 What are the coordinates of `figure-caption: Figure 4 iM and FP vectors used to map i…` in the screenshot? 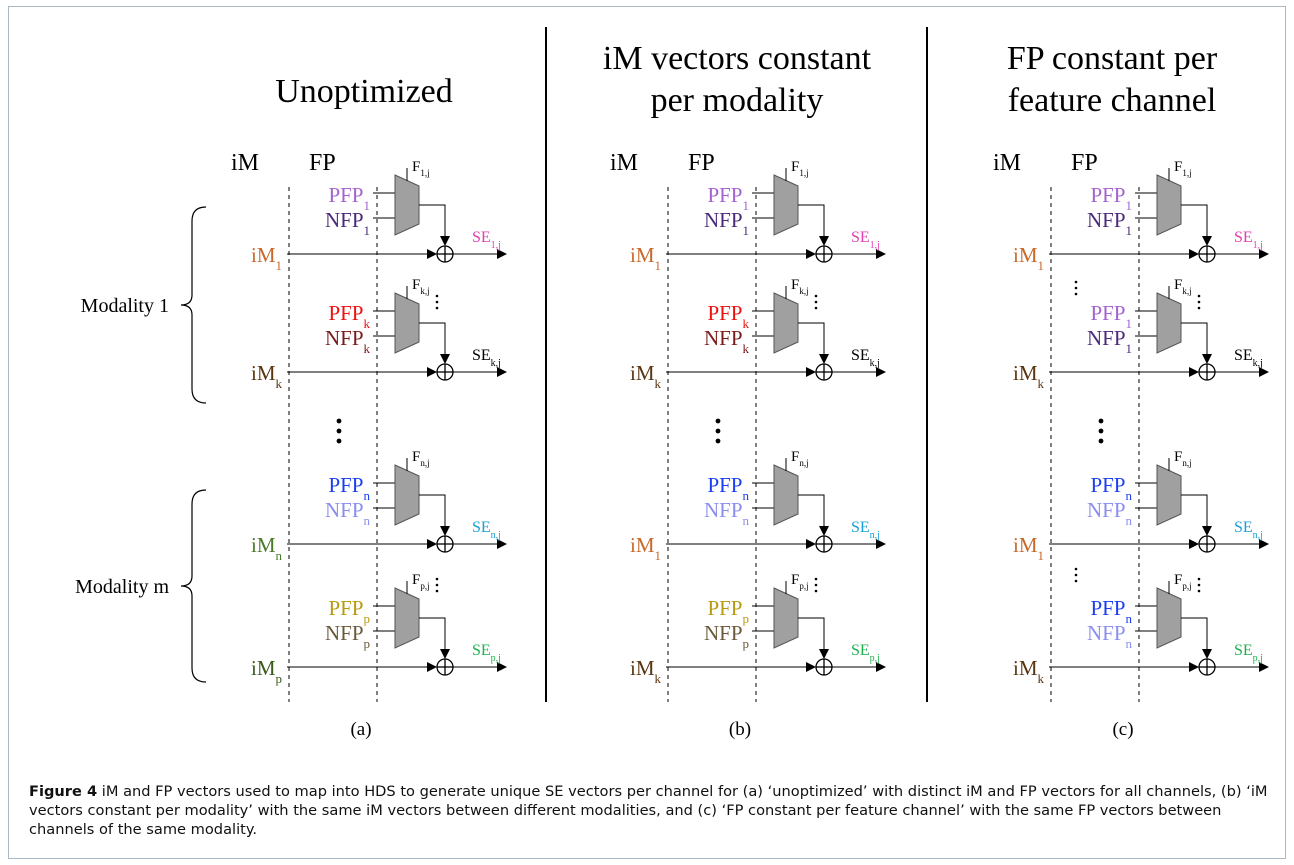 It's located at (654, 810).